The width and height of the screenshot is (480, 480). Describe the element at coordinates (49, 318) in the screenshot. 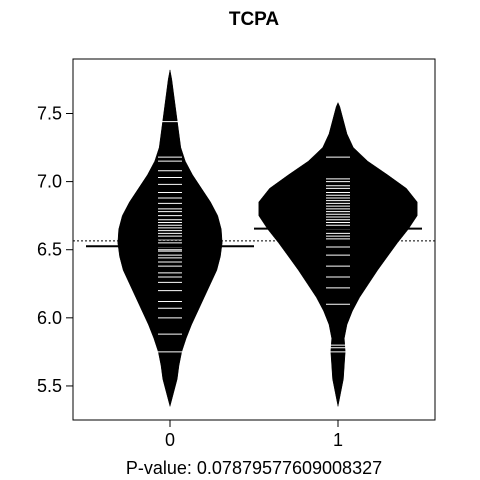

I see `y-tick-label: 6.0` at that location.